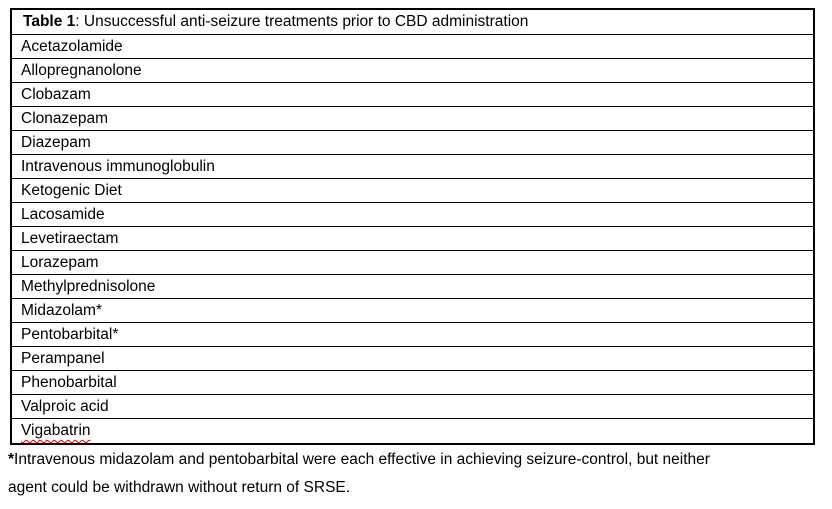 This screenshot has width=832, height=509. Describe the element at coordinates (69, 382) in the screenshot. I see `treatment-name: Phenobarbital` at that location.